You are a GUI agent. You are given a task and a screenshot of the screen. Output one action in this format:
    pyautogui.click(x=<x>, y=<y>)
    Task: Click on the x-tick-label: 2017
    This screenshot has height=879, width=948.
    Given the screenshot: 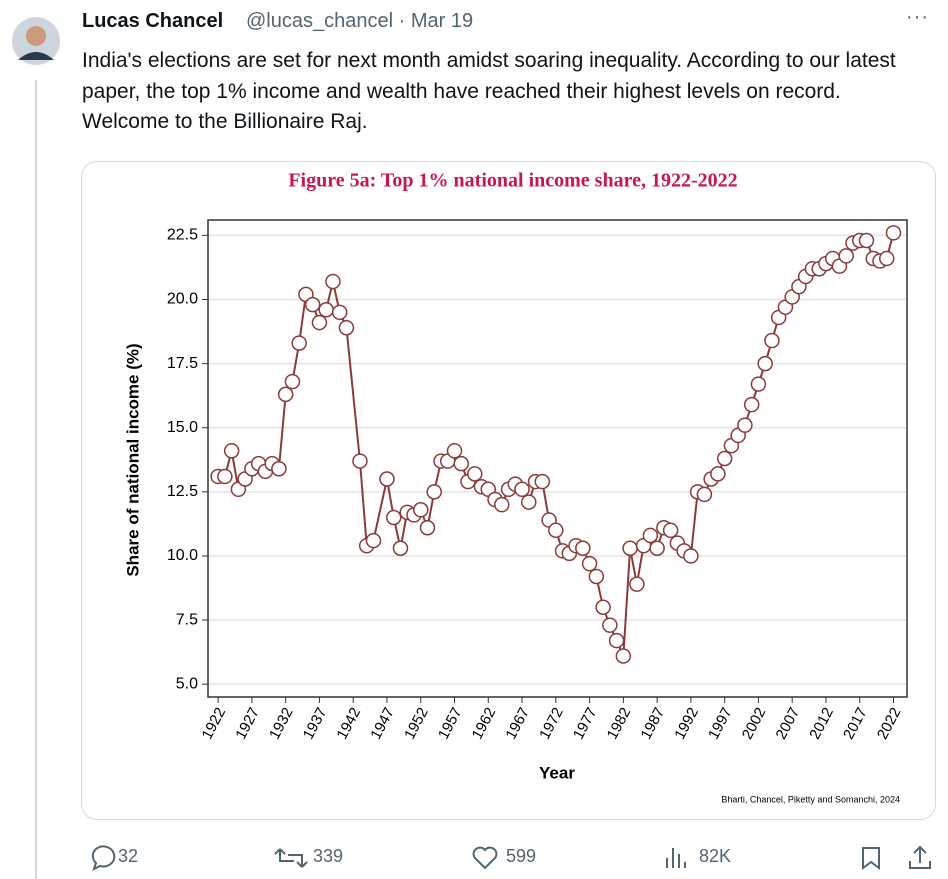 What is the action you would take?
    pyautogui.click(x=855, y=723)
    